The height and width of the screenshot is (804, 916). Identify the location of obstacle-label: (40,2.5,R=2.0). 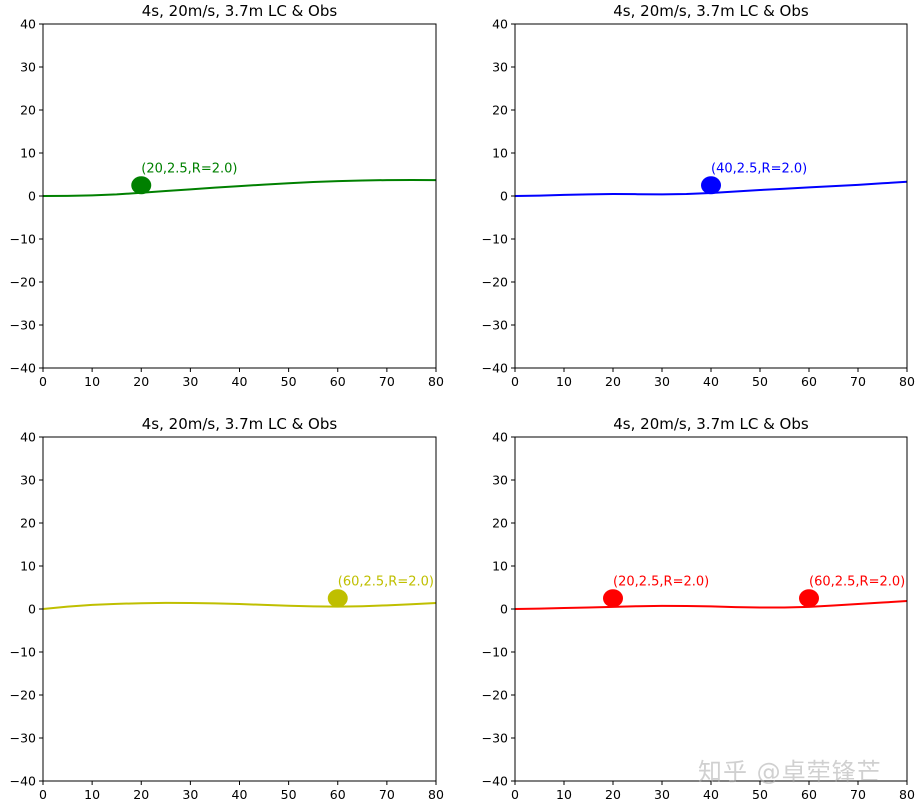
(759, 168).